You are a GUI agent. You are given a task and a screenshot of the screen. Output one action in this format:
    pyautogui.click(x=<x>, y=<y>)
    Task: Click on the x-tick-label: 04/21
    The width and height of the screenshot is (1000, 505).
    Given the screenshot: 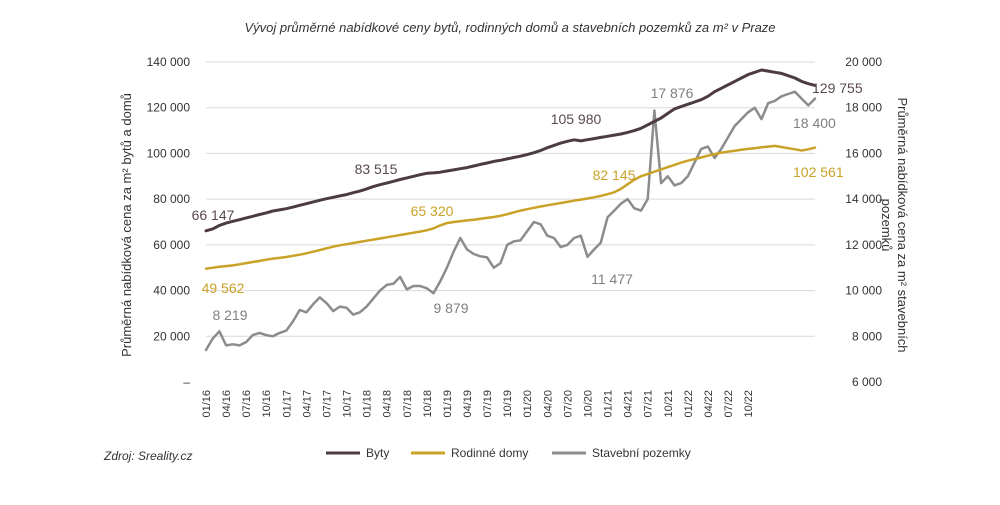 What is the action you would take?
    pyautogui.click(x=629, y=404)
    